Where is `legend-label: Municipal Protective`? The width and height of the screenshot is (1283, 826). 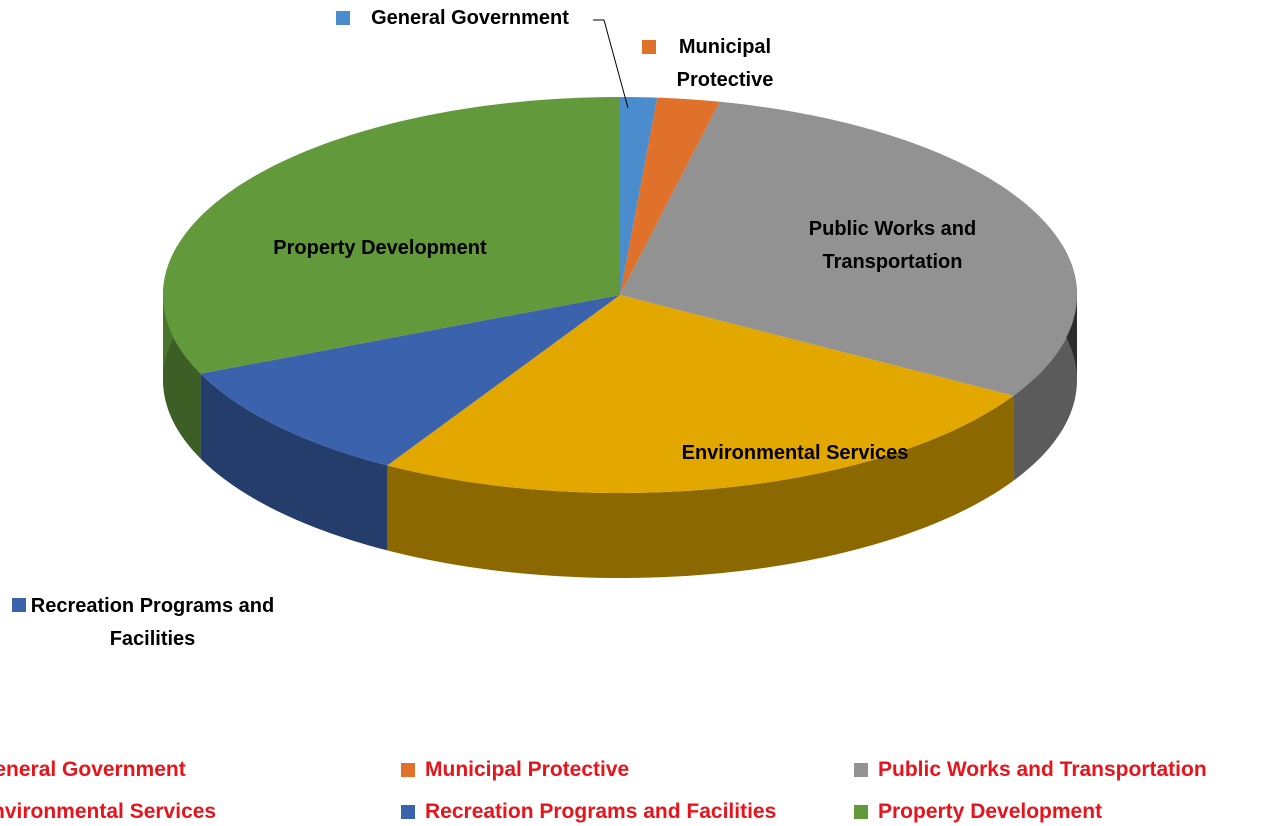 legend-label: Municipal Protective is located at coordinates (527, 769).